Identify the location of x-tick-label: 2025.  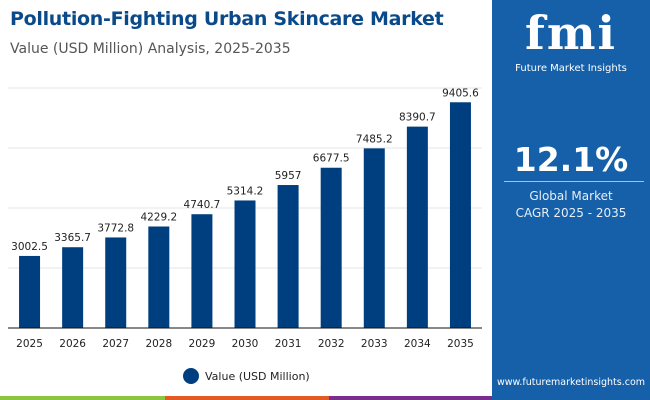
(29, 344).